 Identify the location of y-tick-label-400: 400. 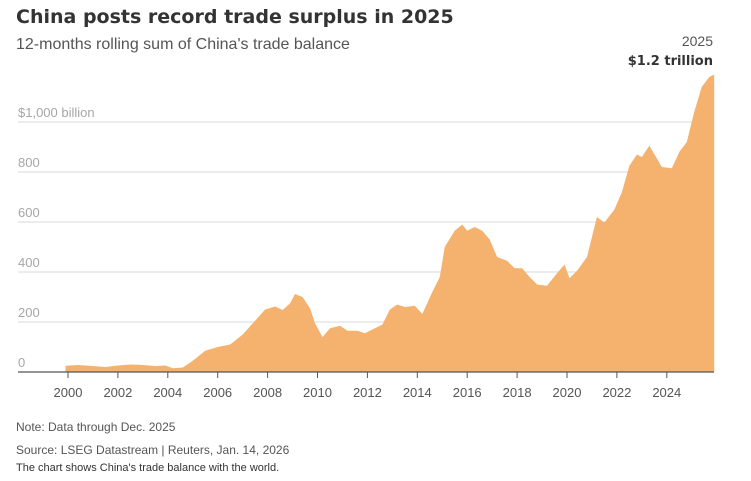
(29, 262).